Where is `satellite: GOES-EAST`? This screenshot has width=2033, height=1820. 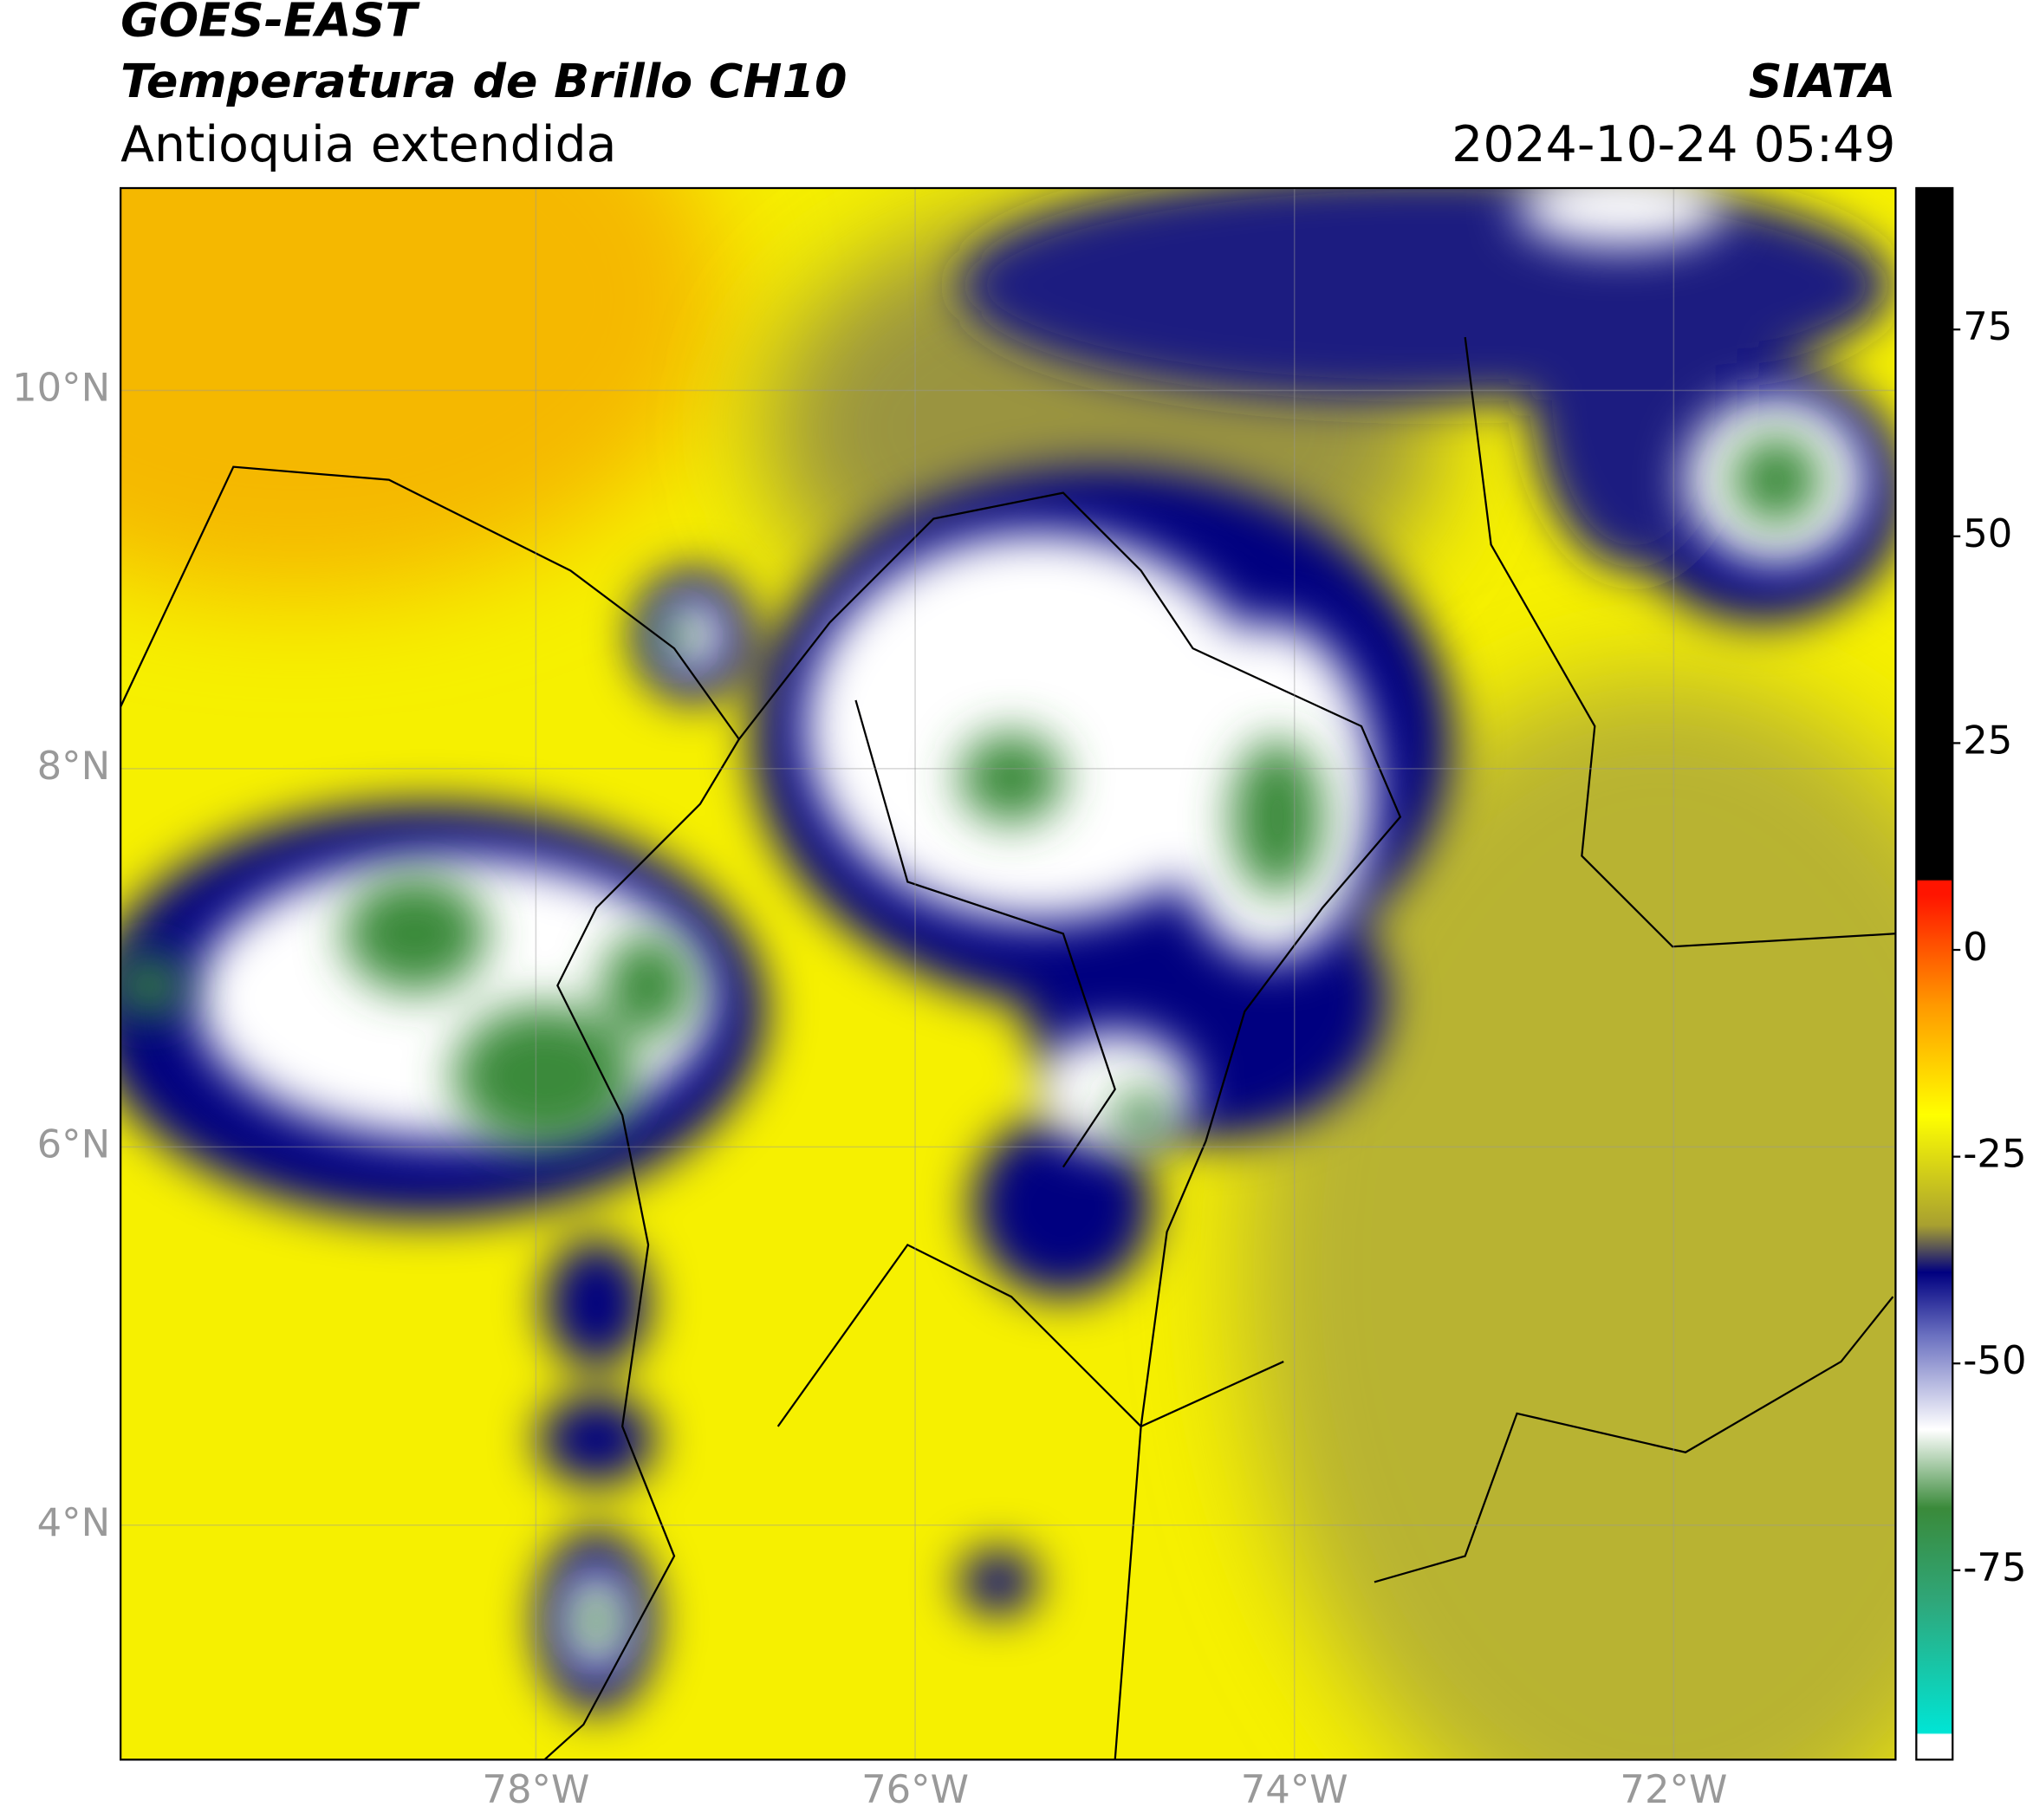 satellite: GOES-EAST is located at coordinates (270, 24).